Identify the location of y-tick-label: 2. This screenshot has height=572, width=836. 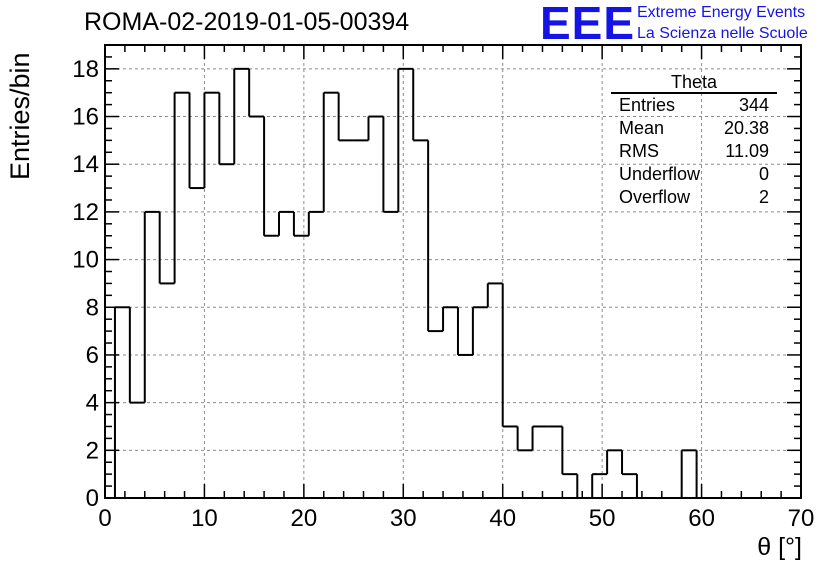
(92, 450).